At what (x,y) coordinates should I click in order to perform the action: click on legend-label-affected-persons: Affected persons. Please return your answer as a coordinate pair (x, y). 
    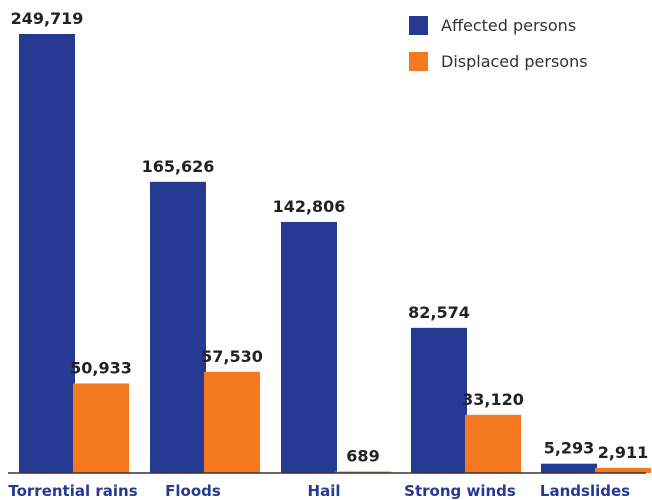
    Looking at the image, I should click on (508, 25).